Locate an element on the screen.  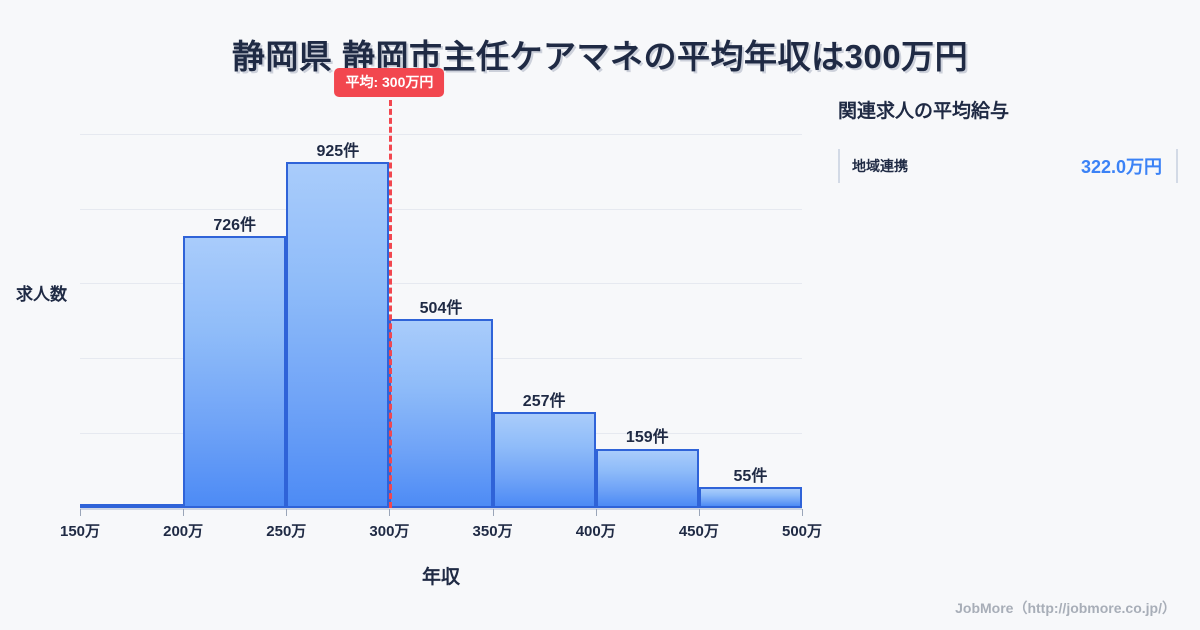
average-line is located at coordinates (391, 304).